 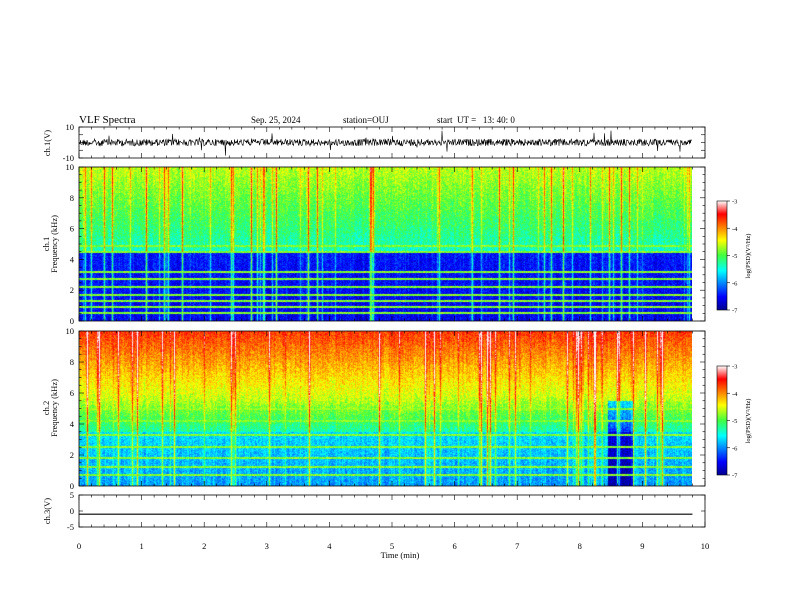 I want to click on ch1-colorbar: log(PSD)(V²/Hz) -3 -4 -5 -6 -7, so click(x=734, y=257).